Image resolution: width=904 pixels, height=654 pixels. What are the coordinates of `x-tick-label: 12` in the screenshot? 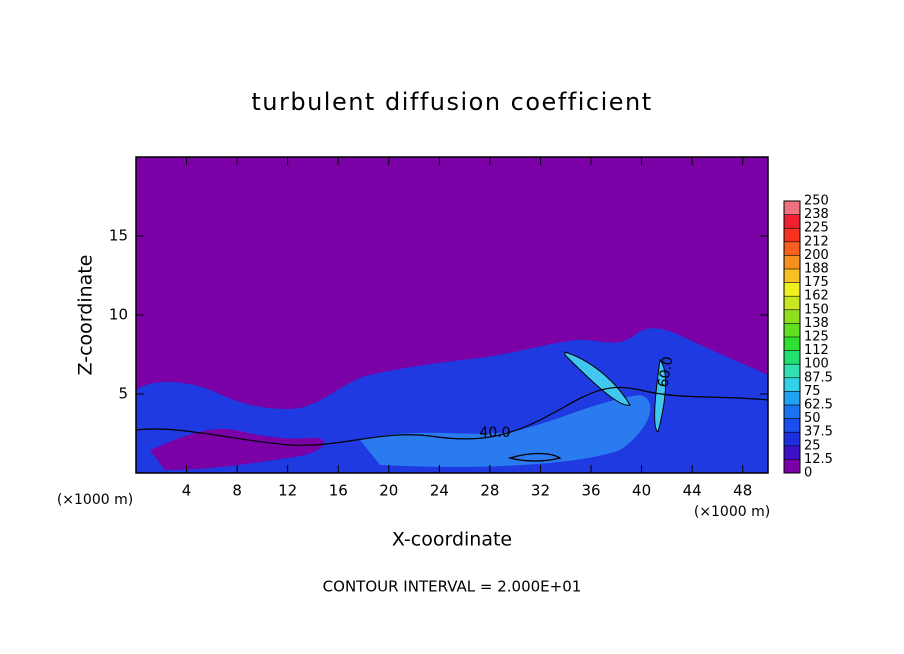 It's located at (287, 491).